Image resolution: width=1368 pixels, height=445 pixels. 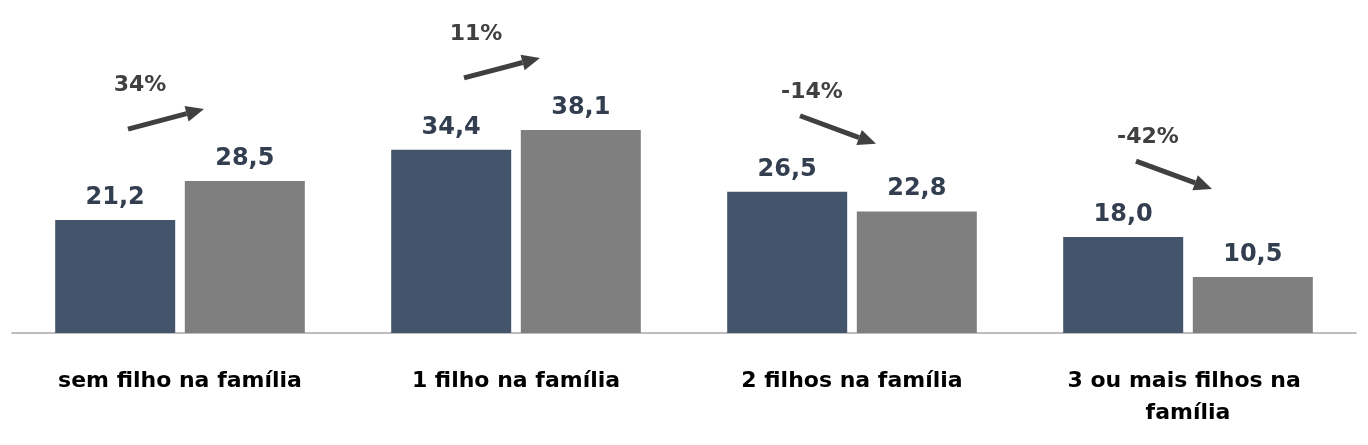 What do you see at coordinates (787, 167) in the screenshot?
I see `data-label: 26,5` at bounding box center [787, 167].